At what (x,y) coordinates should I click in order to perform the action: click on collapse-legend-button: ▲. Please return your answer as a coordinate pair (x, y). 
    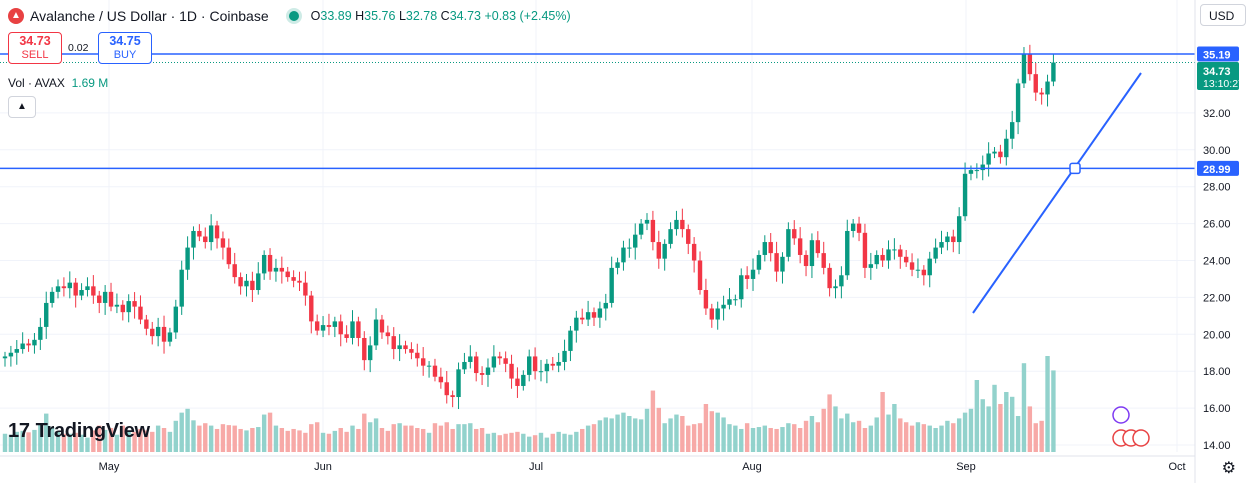
    Looking at the image, I should click on (22, 107).